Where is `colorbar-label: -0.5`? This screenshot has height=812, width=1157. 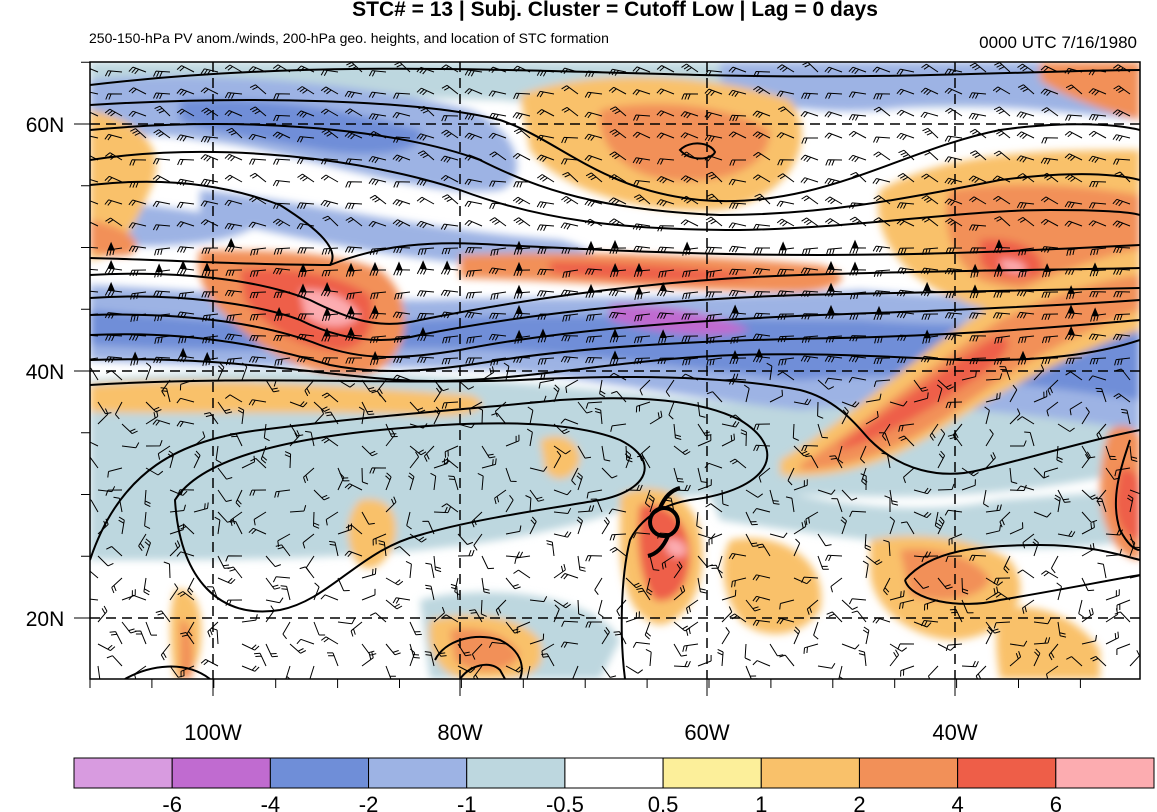 colorbar-label: -0.5 is located at coordinates (565, 802).